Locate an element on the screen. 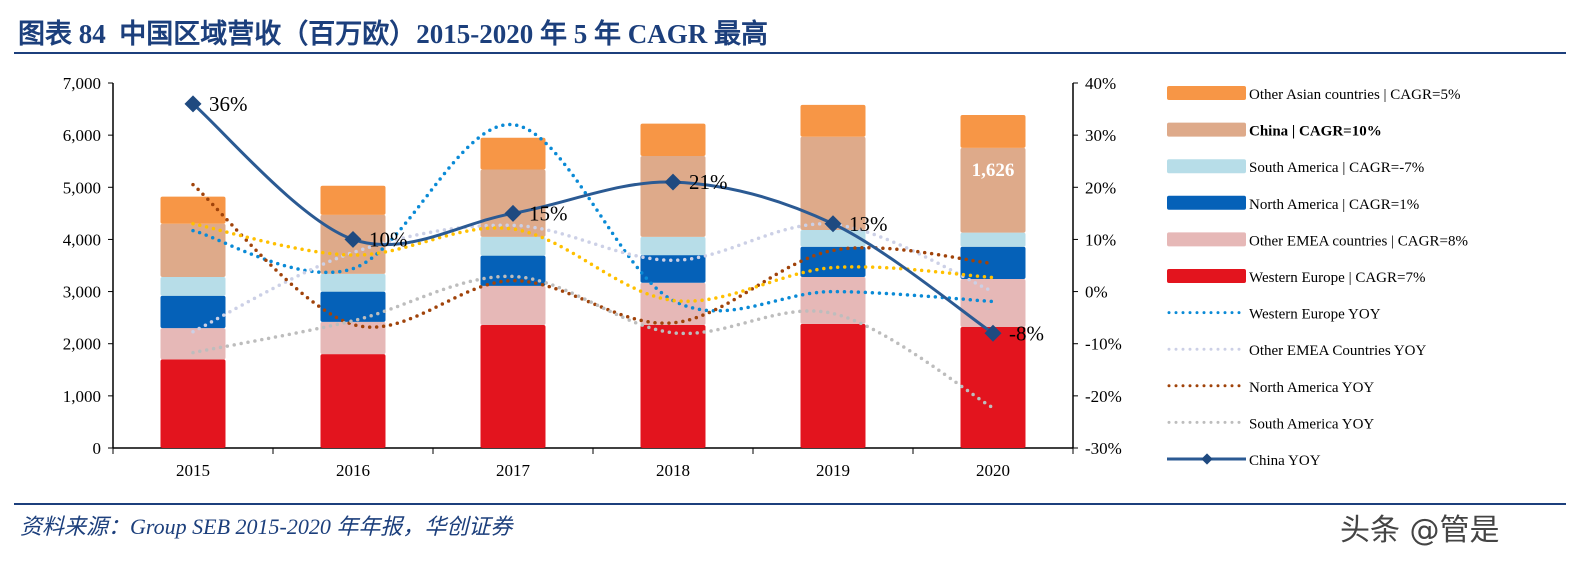 This screenshot has width=1579, height=566. legend-label: Western Europe YOY is located at coordinates (1315, 315).